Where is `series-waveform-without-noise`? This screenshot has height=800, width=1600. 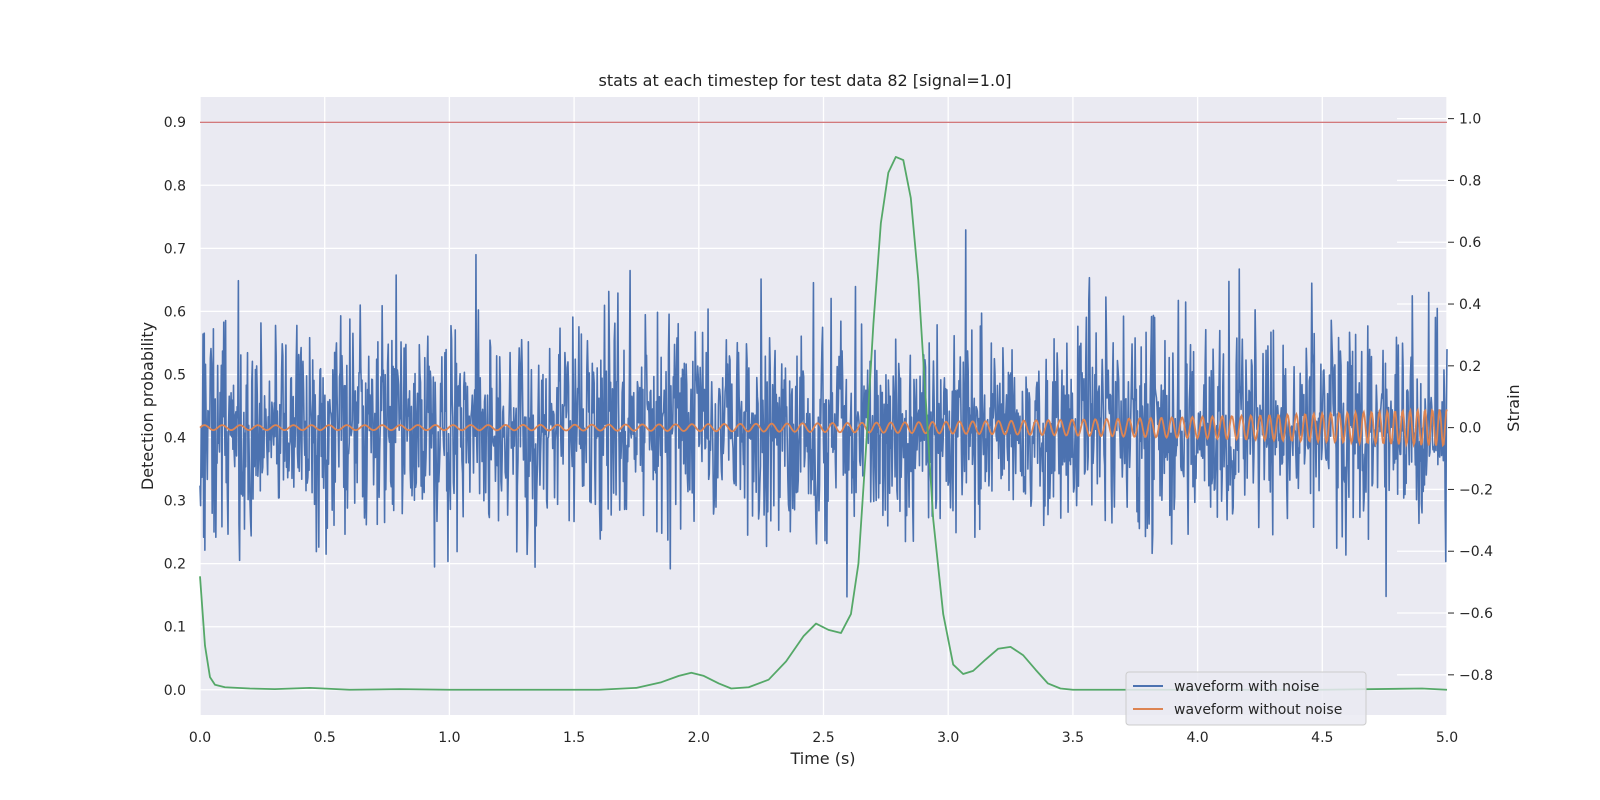
series-waveform-without-noise is located at coordinates (823, 428).